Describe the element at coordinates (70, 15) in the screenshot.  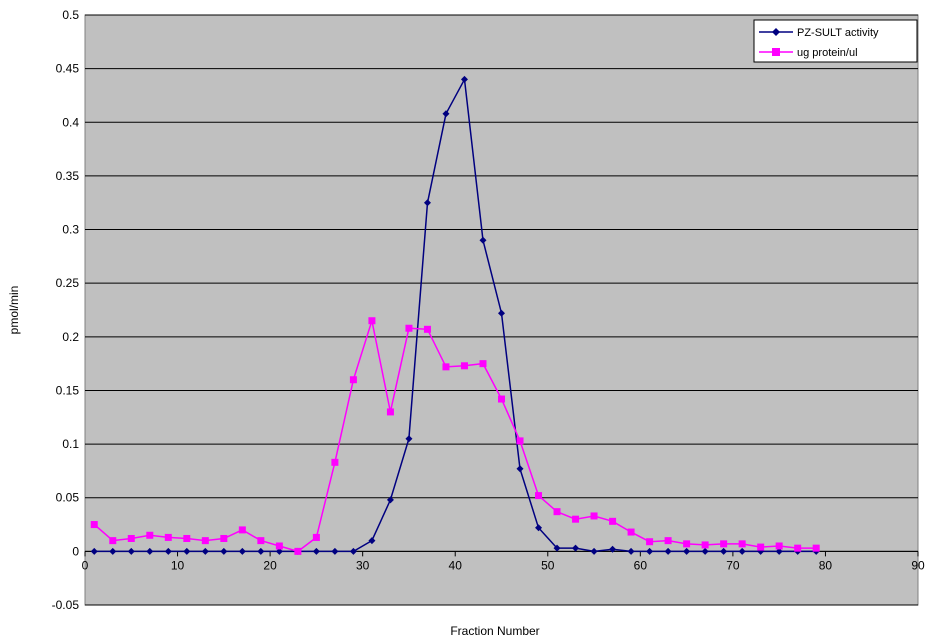
I see `y-tick-label: 0.5` at that location.